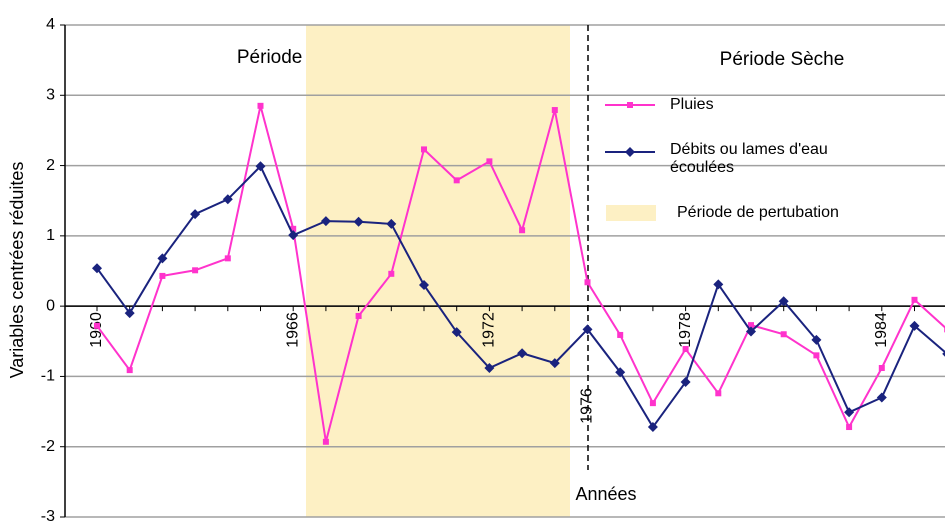 The height and width of the screenshot is (521, 945). I want to click on legend-swatch, so click(631, 213).